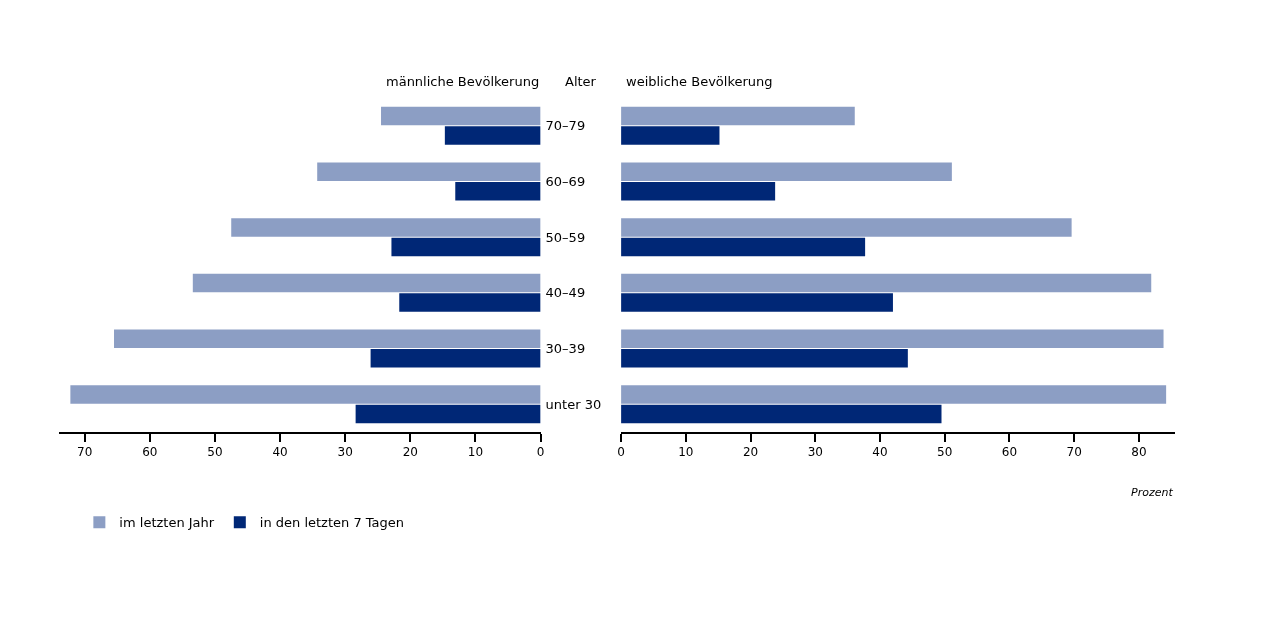 The height and width of the screenshot is (637, 1264). Describe the element at coordinates (581, 81) in the screenshot. I see `y-axis-title: Alter` at that location.